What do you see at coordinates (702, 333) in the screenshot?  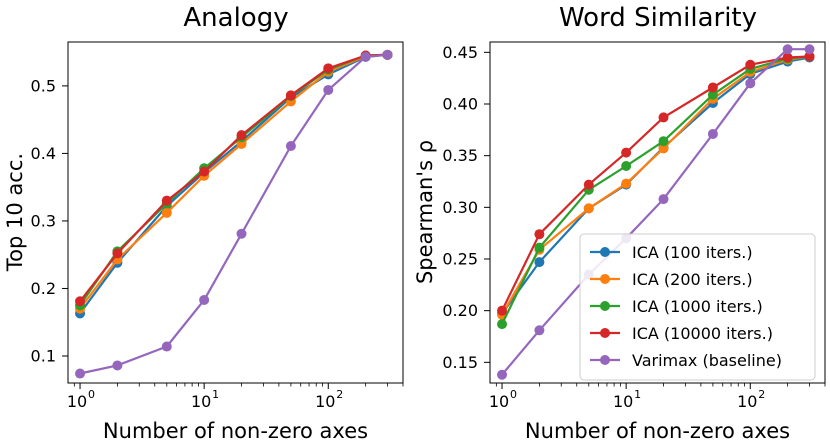 I see `legend-label: ICA (10000 iters.)` at bounding box center [702, 333].